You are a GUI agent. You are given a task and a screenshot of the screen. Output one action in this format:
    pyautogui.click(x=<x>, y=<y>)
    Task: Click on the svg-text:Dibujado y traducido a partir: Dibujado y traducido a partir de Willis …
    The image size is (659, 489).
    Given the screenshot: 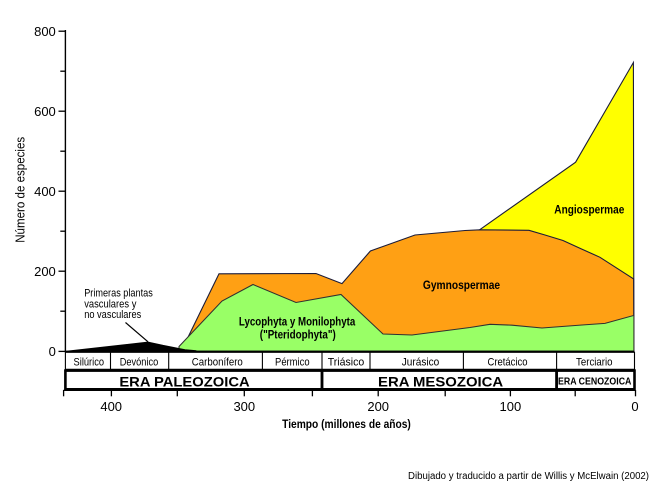 What is the action you would take?
    pyautogui.click(x=528, y=476)
    